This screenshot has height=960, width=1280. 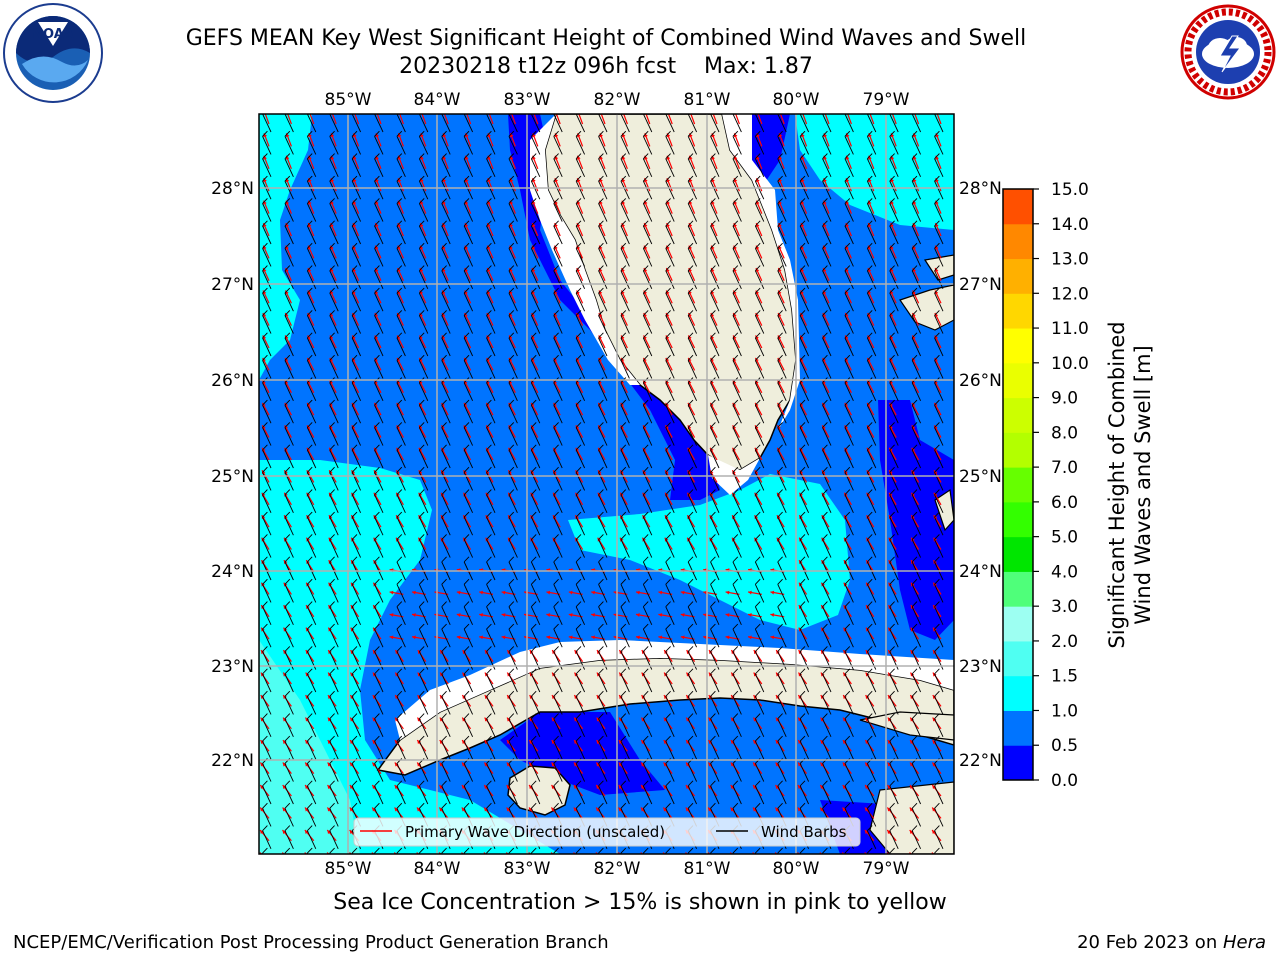 I want to click on wave-contour-west, so click(x=285, y=247).